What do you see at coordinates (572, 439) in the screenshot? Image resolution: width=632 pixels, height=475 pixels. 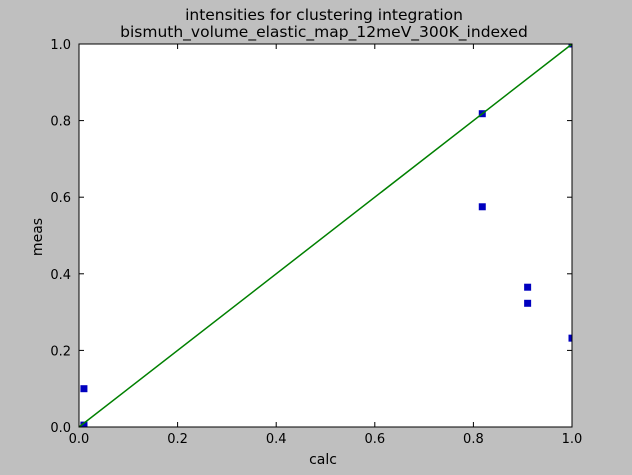 I see `x-tick-label: 1.0` at bounding box center [572, 439].